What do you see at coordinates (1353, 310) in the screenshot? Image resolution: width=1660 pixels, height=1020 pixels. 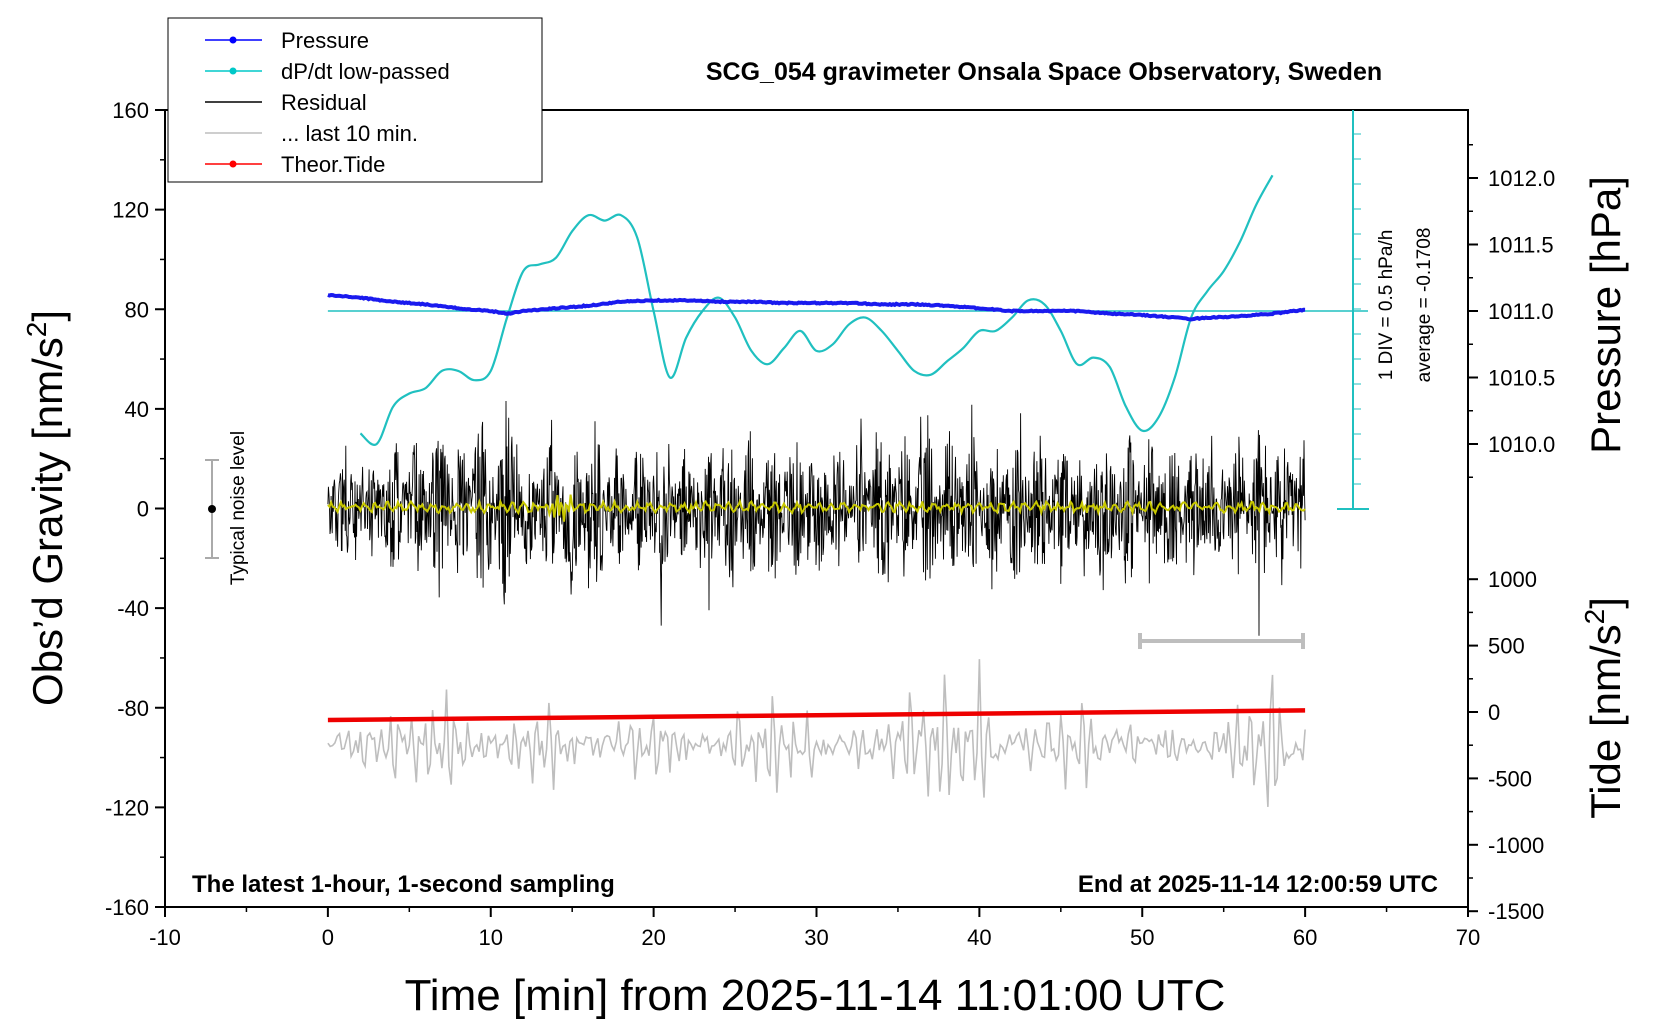 I see `dpdt-scale-bar` at bounding box center [1353, 310].